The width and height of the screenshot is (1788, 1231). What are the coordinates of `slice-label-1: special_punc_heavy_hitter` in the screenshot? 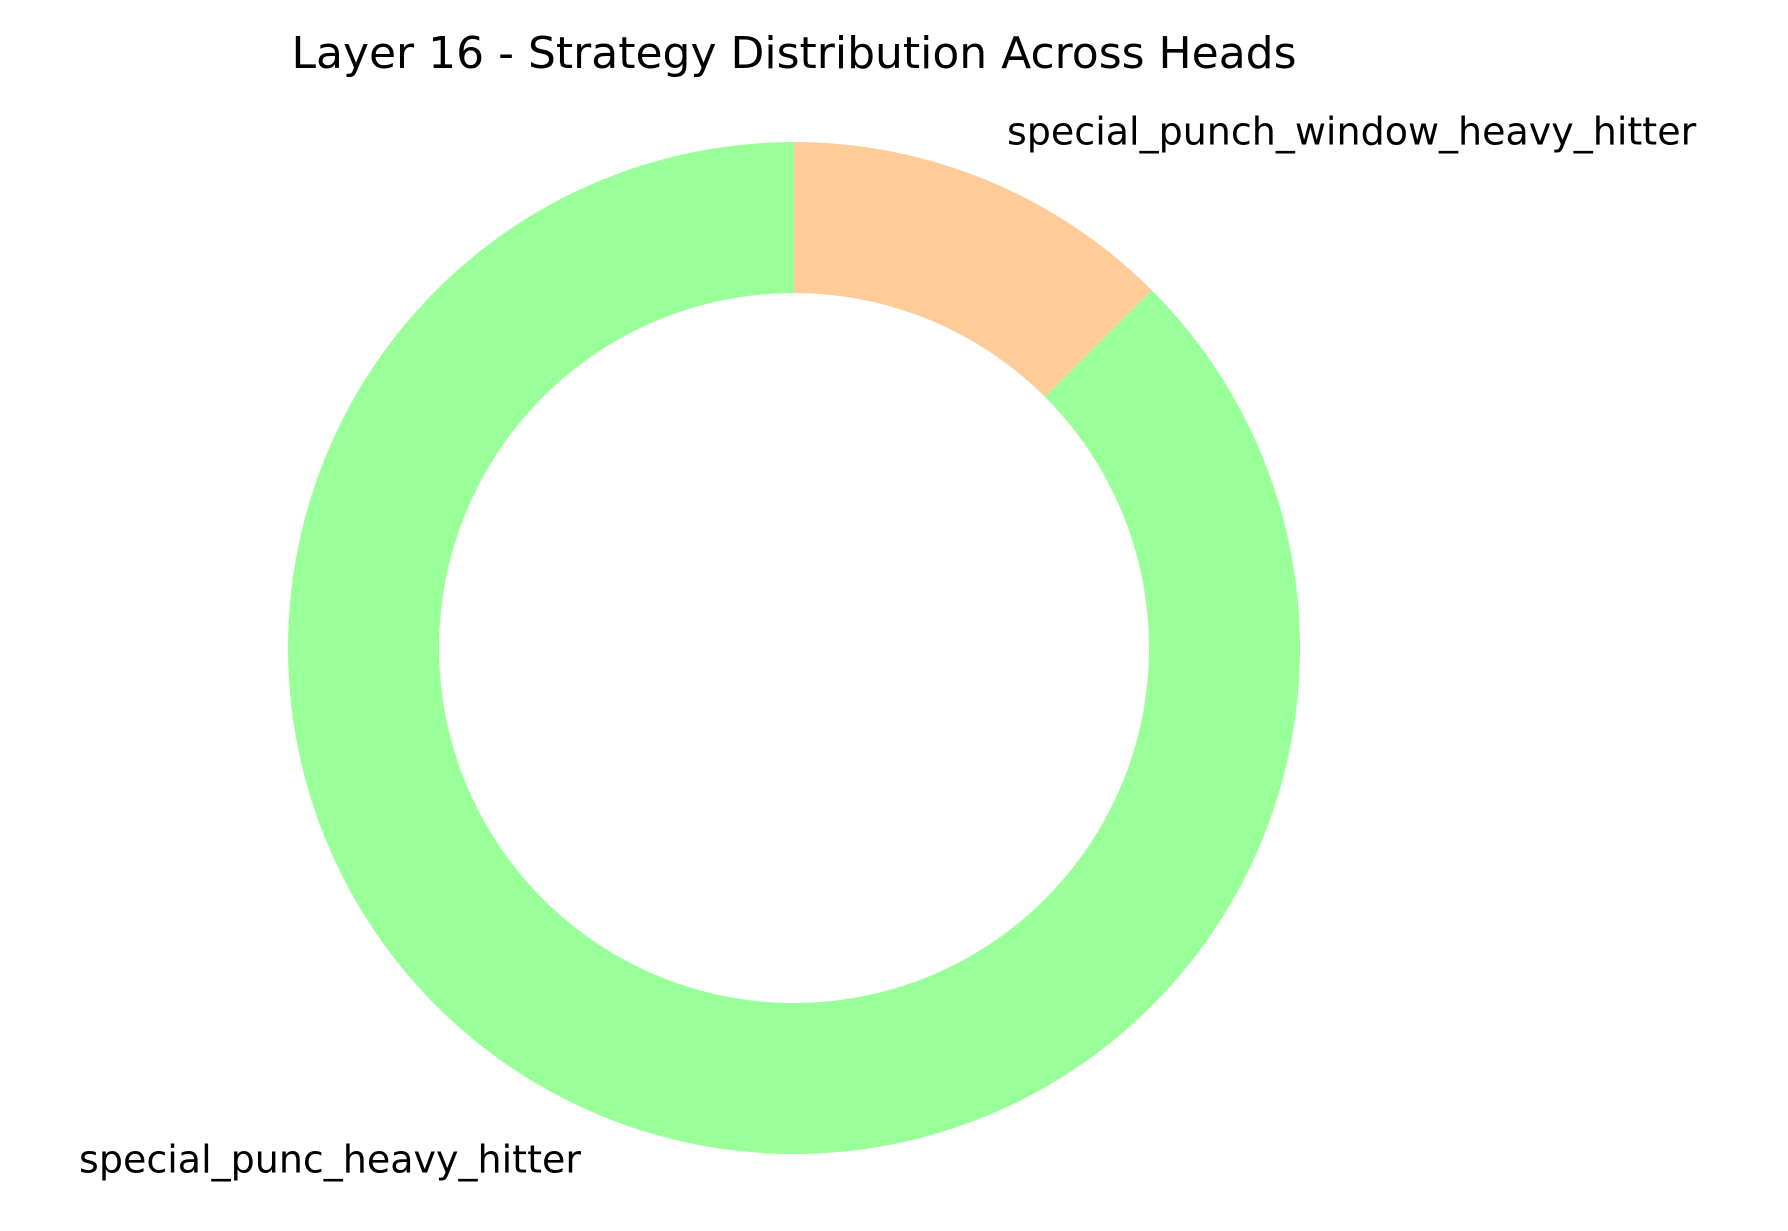 It's located at (330, 1160).